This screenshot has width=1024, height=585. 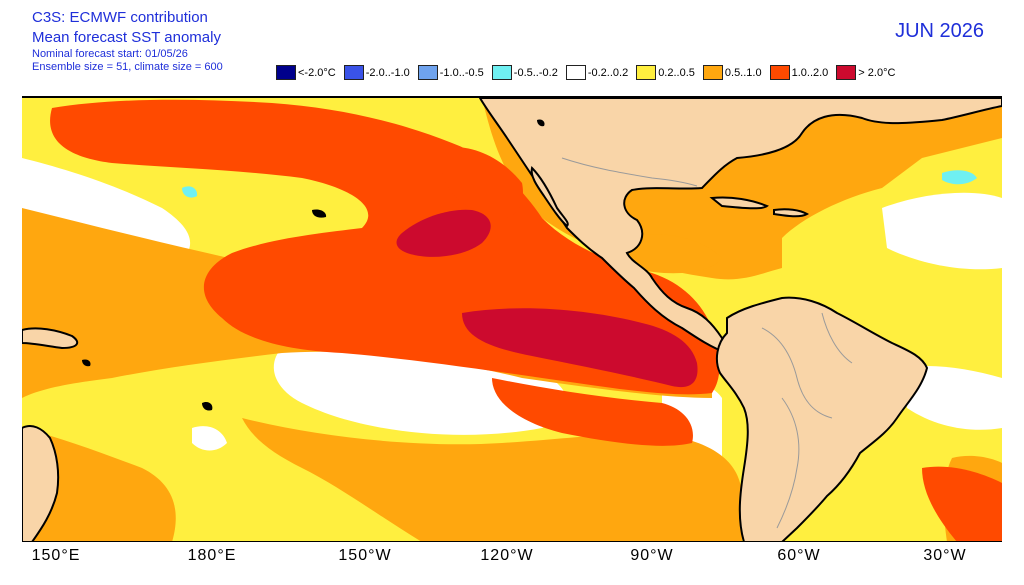 I want to click on caribbean-islands, so click(x=759, y=207).